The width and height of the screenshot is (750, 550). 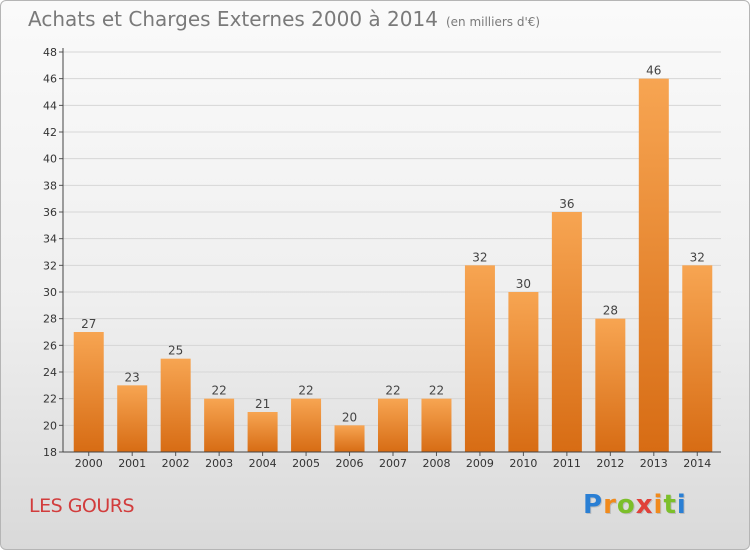 I want to click on bar-value-label: 28, so click(x=610, y=311).